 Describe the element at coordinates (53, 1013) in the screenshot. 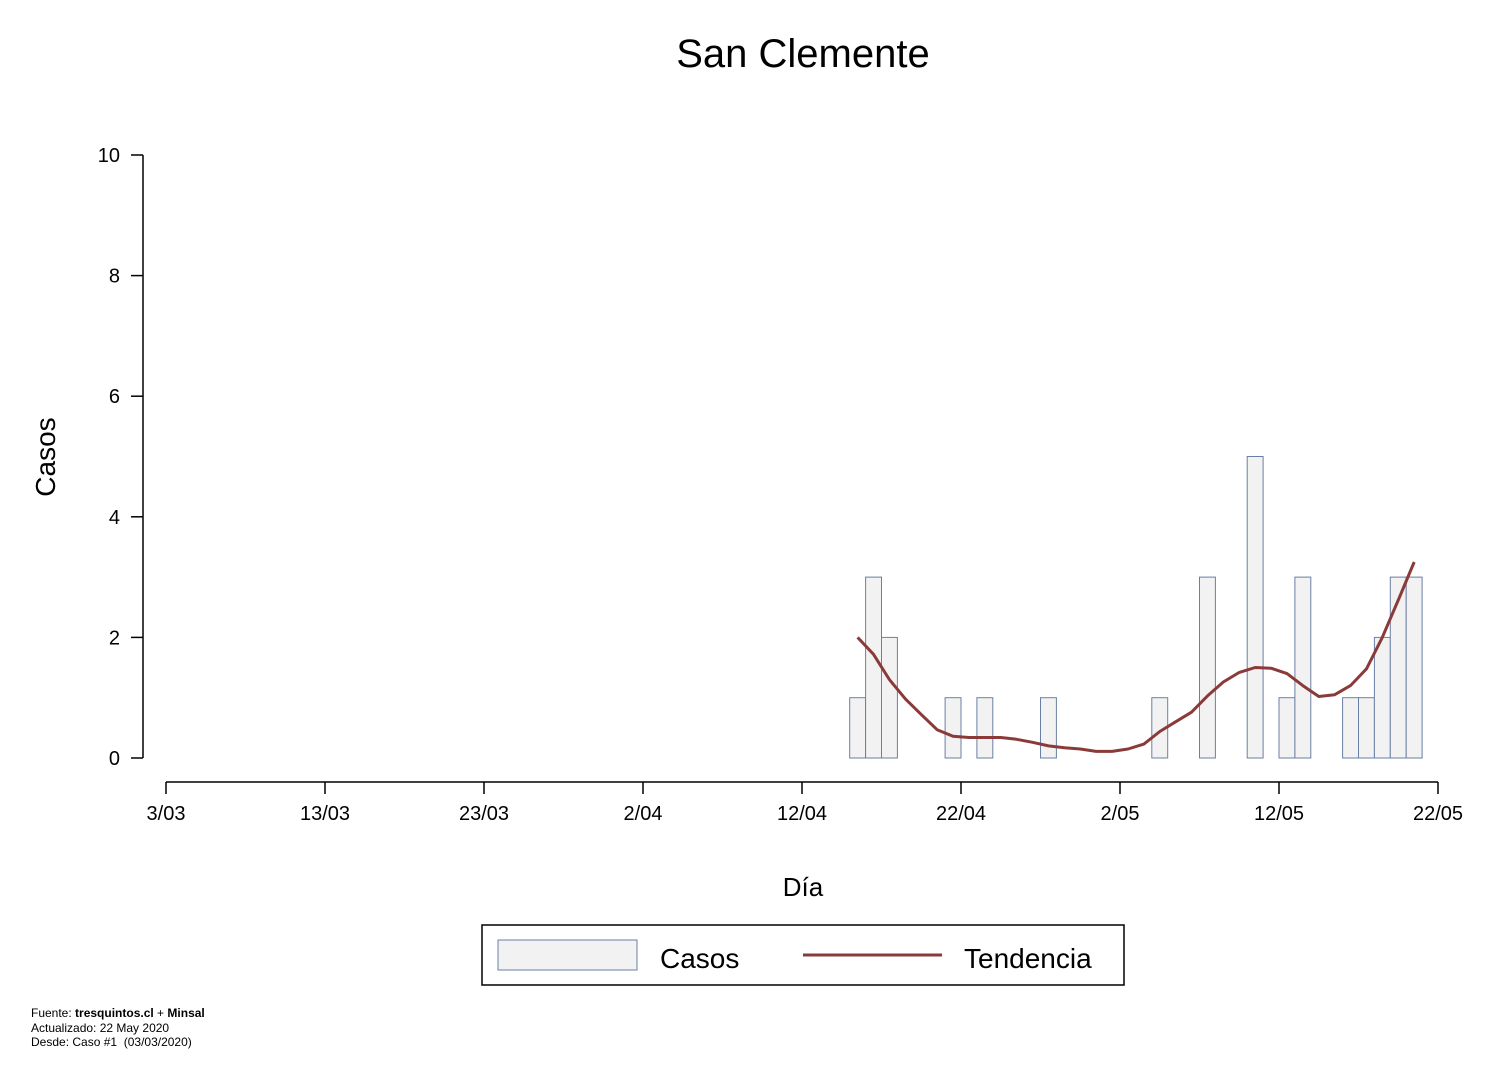

I see `footer-source-prefix: Fuente:` at that location.